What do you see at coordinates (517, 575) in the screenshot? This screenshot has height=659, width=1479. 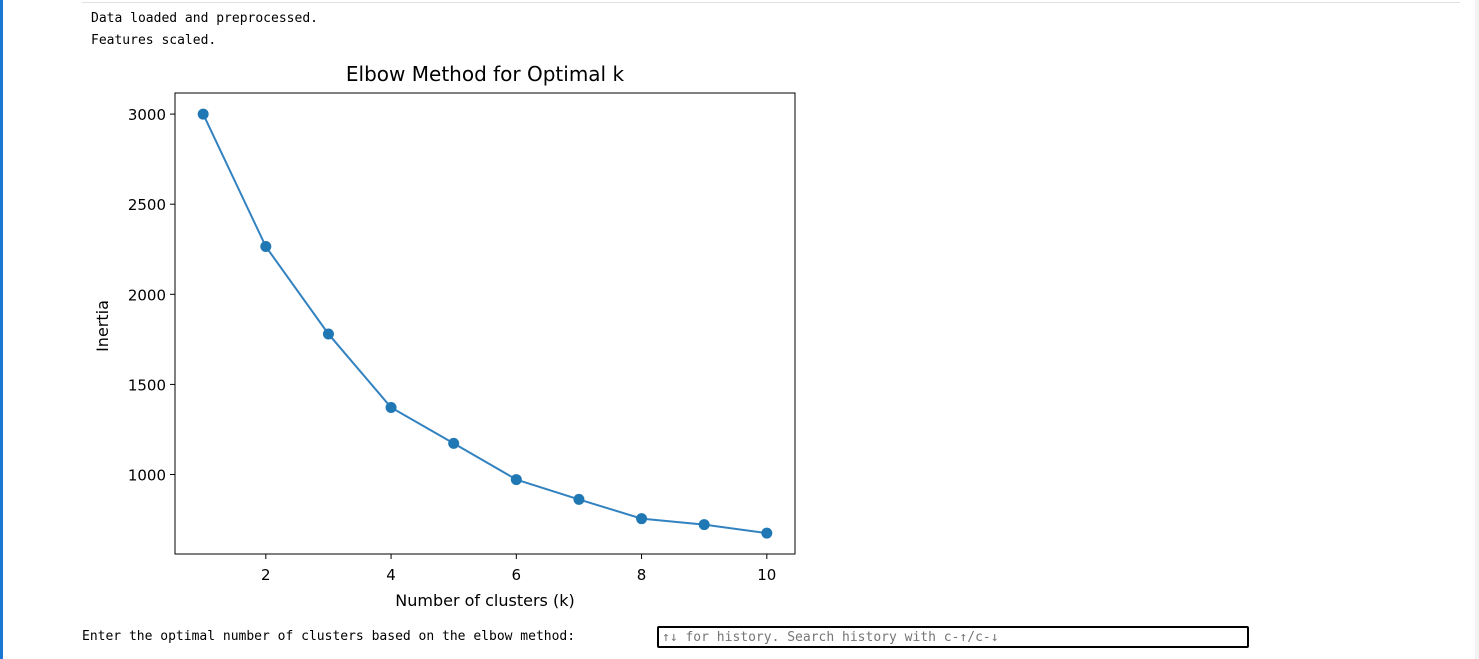 I see `x-tick-label: 6` at bounding box center [517, 575].